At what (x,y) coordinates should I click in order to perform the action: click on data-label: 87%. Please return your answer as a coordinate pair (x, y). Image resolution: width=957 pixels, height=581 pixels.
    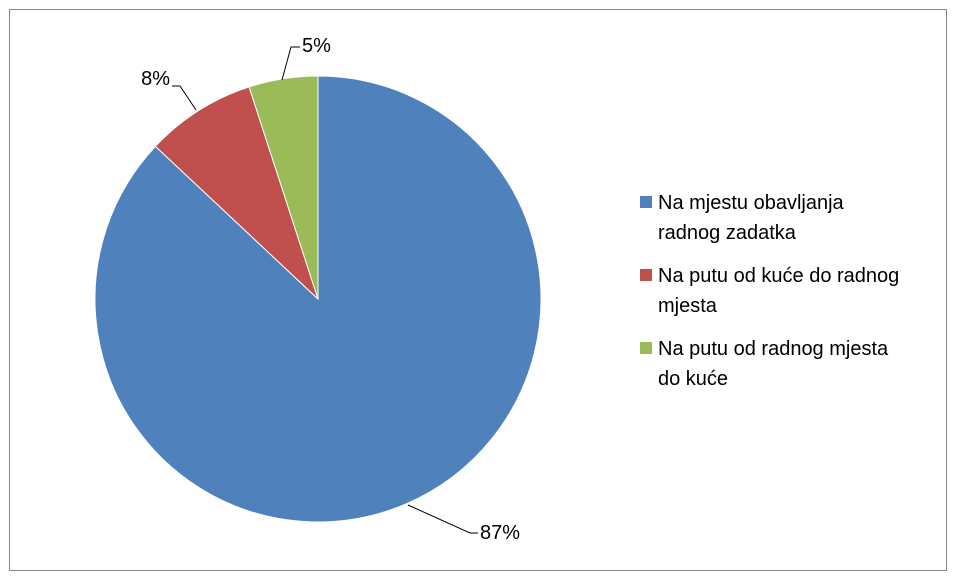
    Looking at the image, I should click on (500, 533).